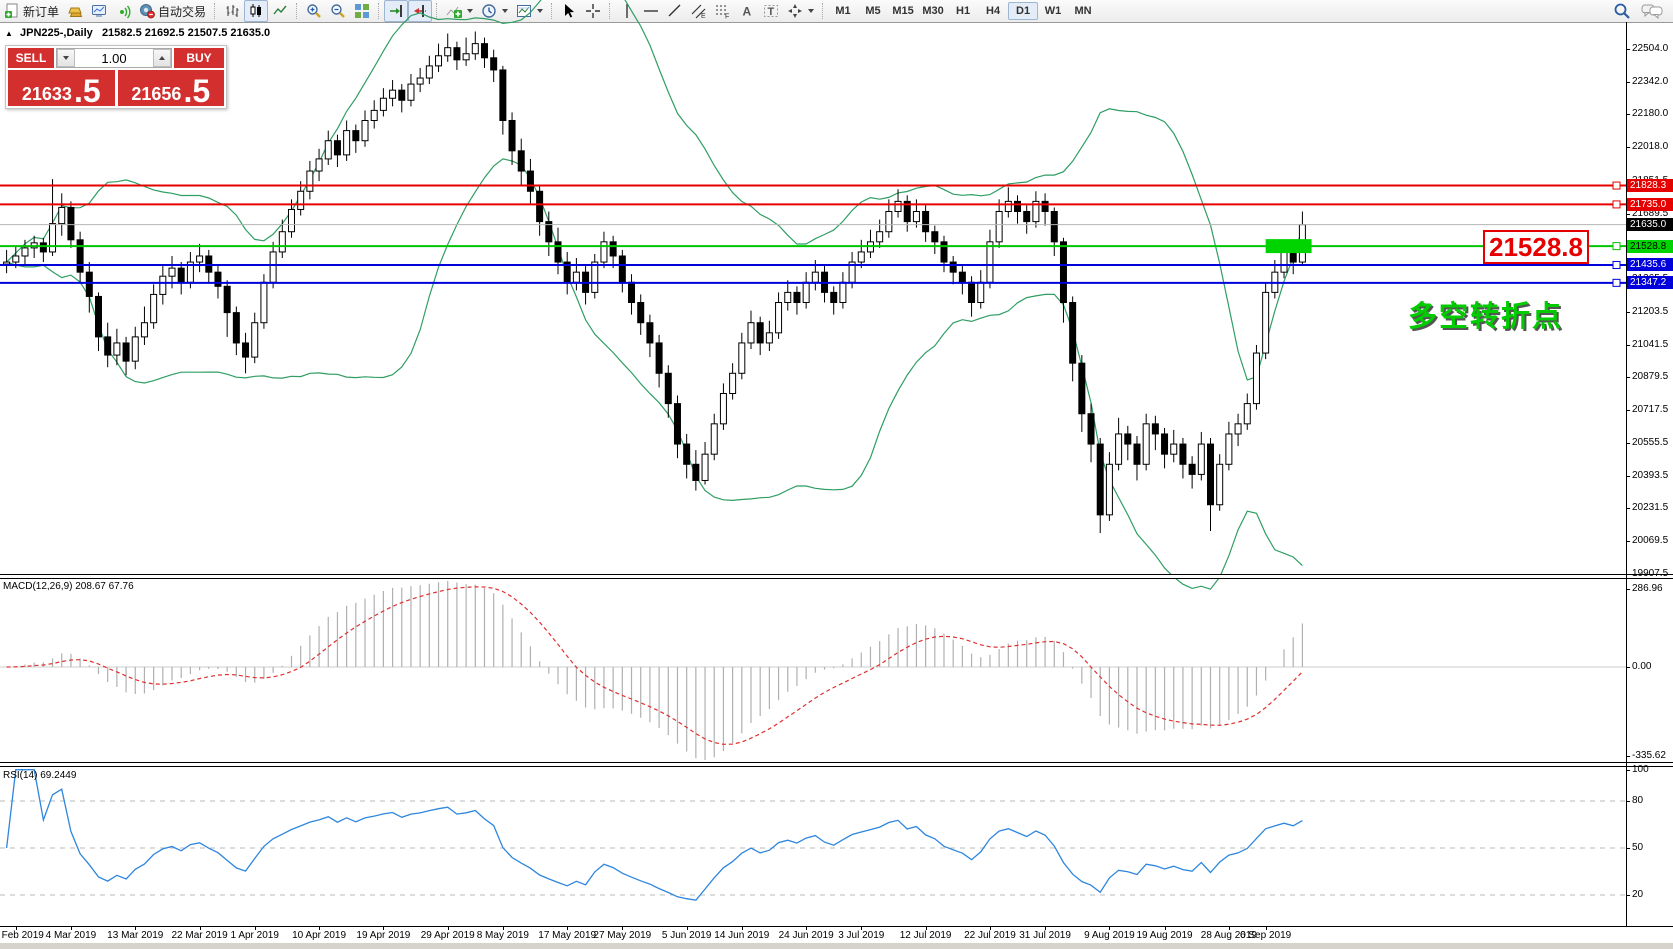  I want to click on periods-button, so click(494, 11).